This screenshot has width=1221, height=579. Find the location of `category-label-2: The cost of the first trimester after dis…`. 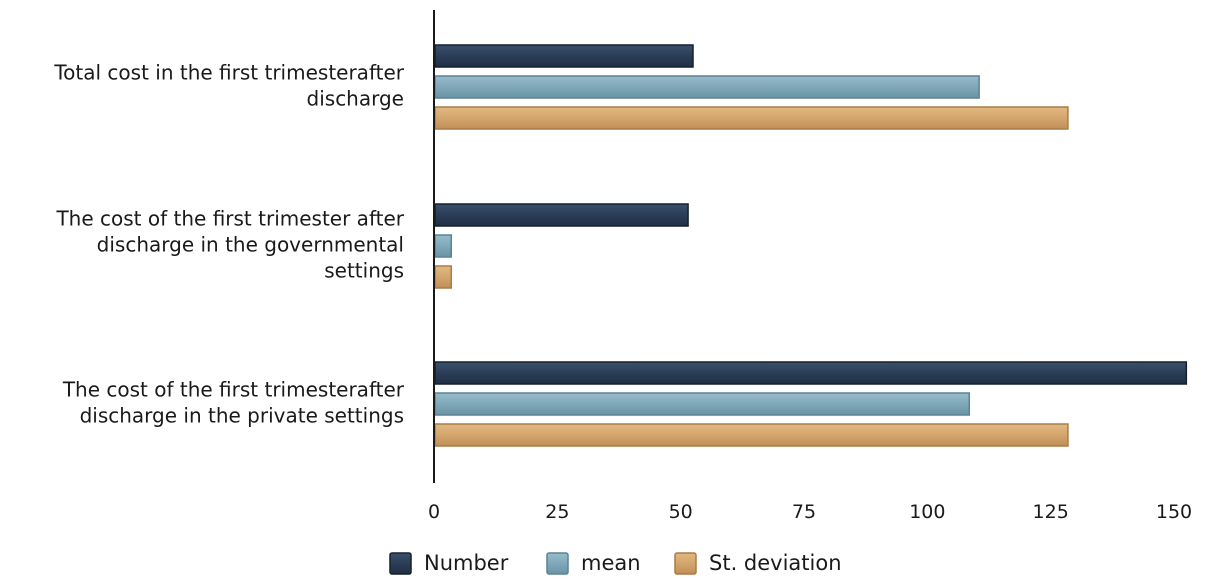

category-label-2: The cost of the first trimester after dis… is located at coordinates (229, 245).